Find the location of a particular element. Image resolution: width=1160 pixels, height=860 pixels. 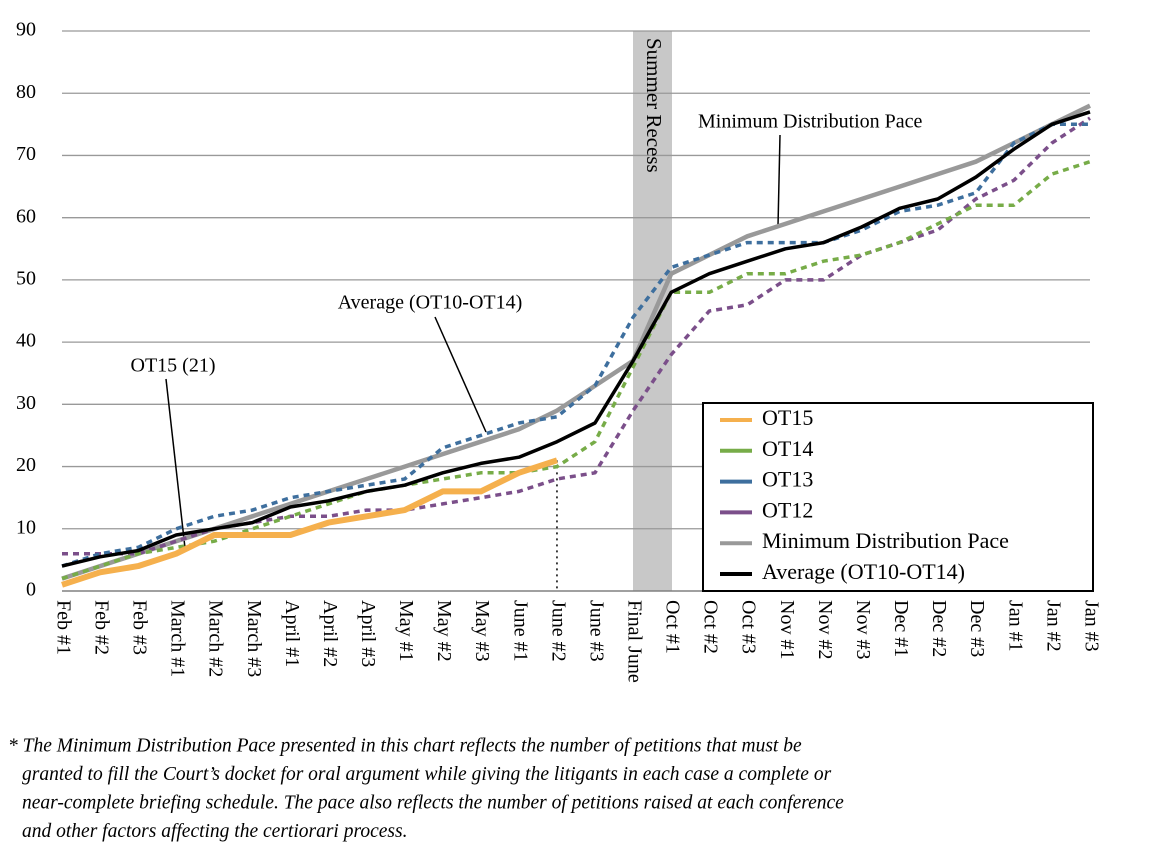

series-line is located at coordinates (309, 522).